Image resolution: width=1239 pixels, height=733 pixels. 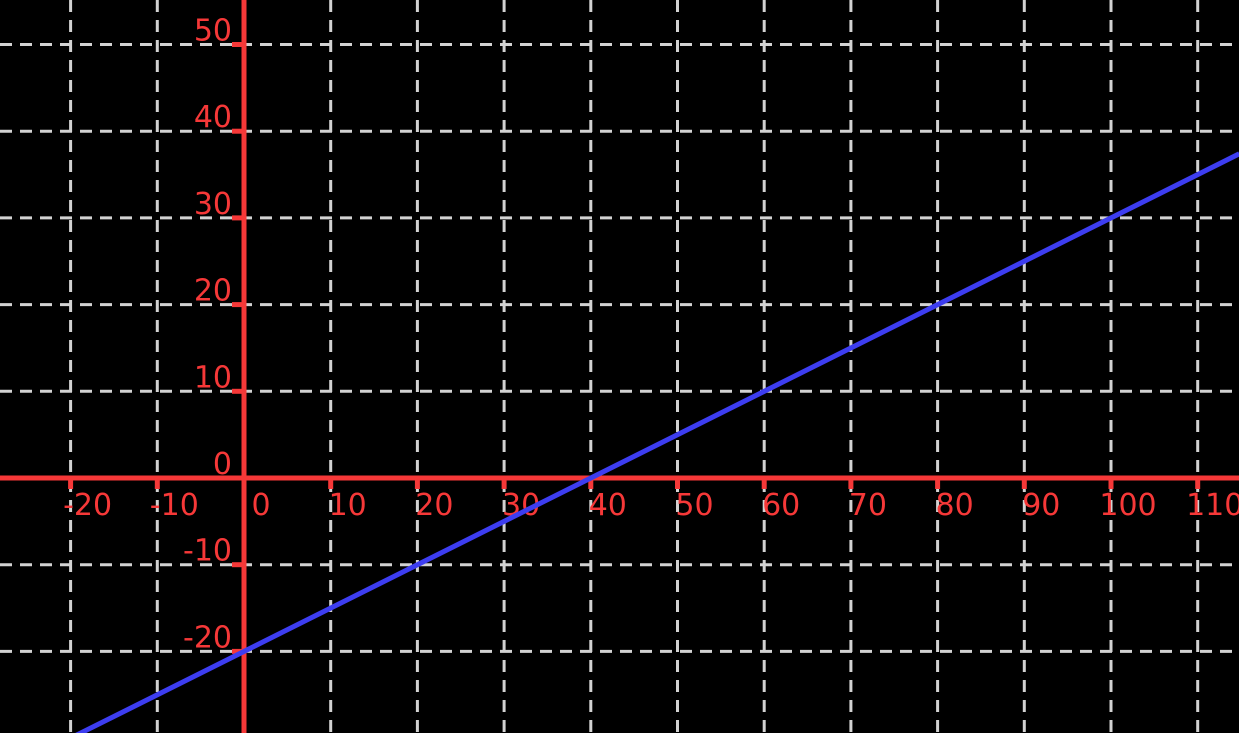 I want to click on x-tick-label: 60, so click(x=781, y=505).